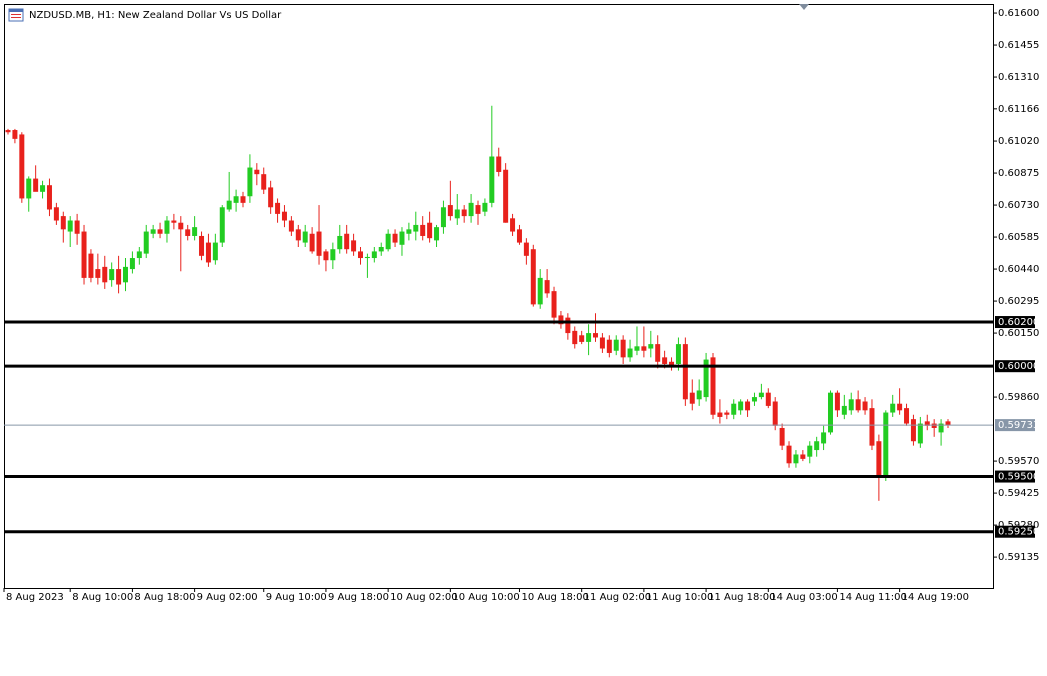 The image size is (1047, 676). Describe the element at coordinates (227, 597) in the screenshot. I see `x-tick-label: 9 Aug 02:00` at that location.